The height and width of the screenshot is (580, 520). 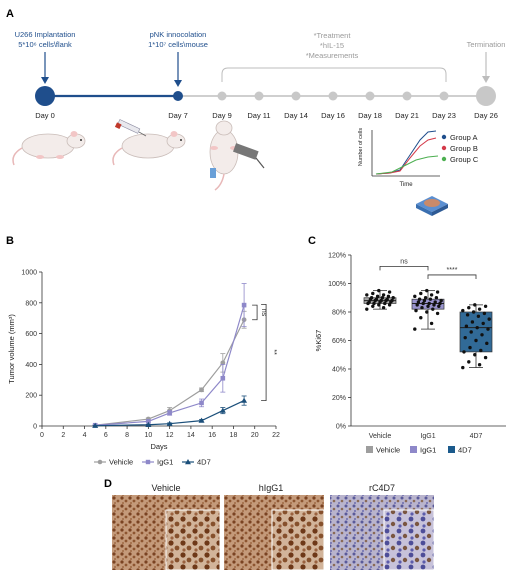 What do you see at coordinates (255, 435) in the screenshot?
I see `x-tick-label: 20` at bounding box center [255, 435].